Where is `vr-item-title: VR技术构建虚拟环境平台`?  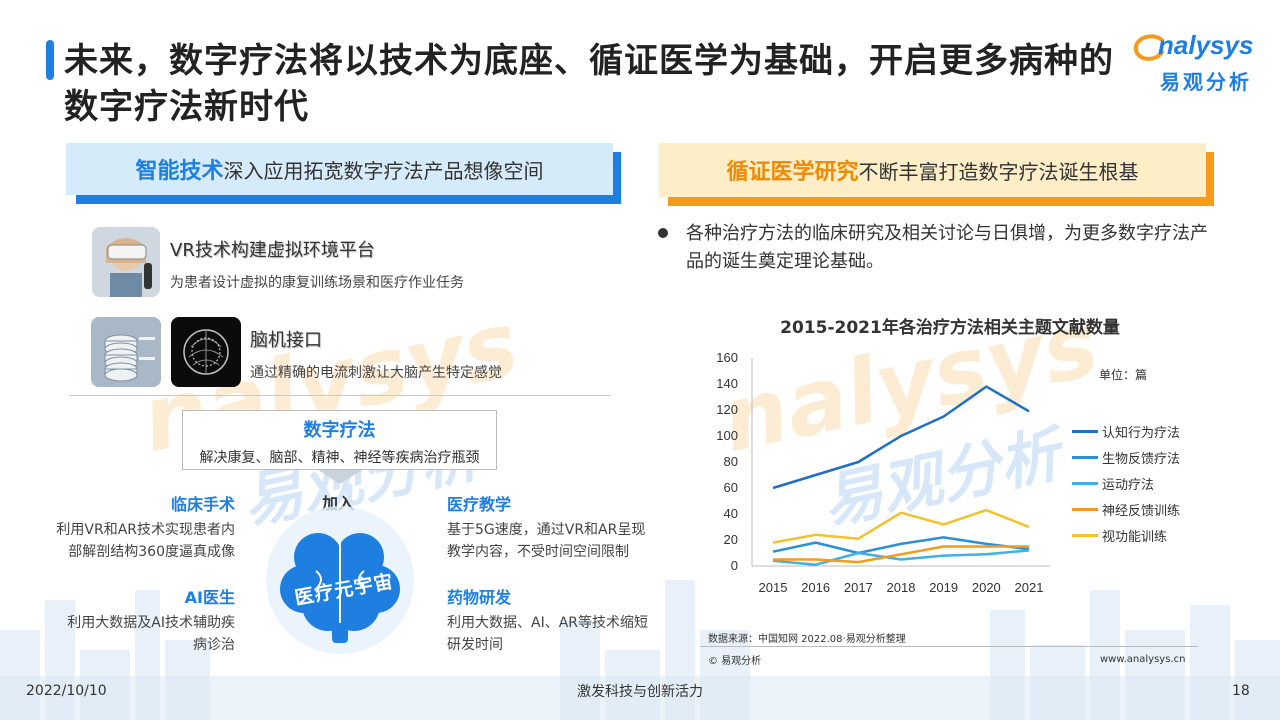
vr-item-title: VR技术构建虚拟环境平台 is located at coordinates (272, 249).